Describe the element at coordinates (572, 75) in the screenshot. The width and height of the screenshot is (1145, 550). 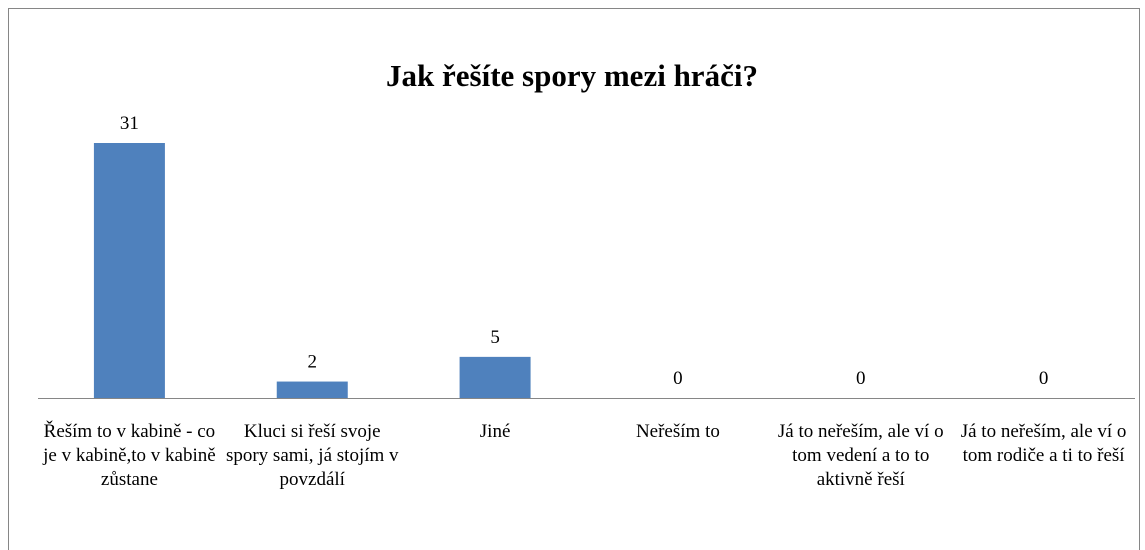
I see `chart-title: Jak řešíte spory mezi hráči?` at that location.